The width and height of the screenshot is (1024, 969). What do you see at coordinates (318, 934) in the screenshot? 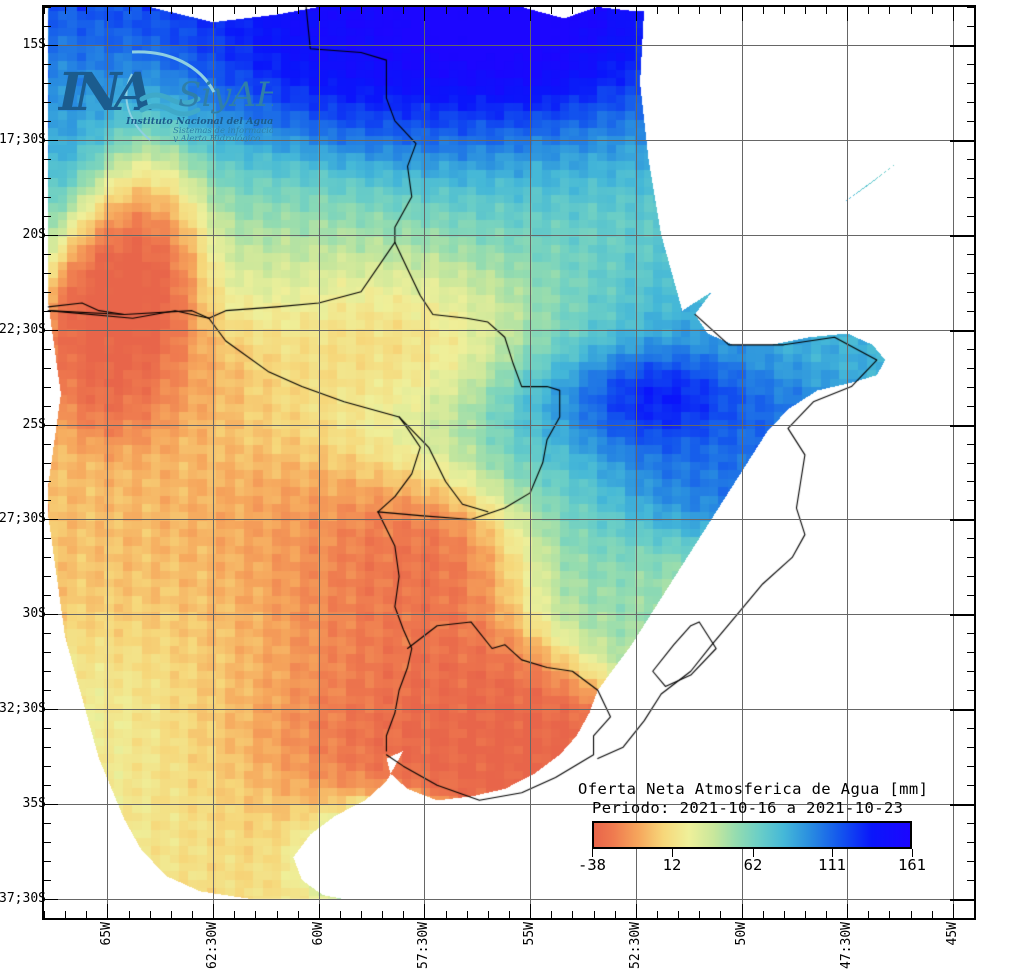
I see `lon-label-2: 60W` at bounding box center [318, 934].